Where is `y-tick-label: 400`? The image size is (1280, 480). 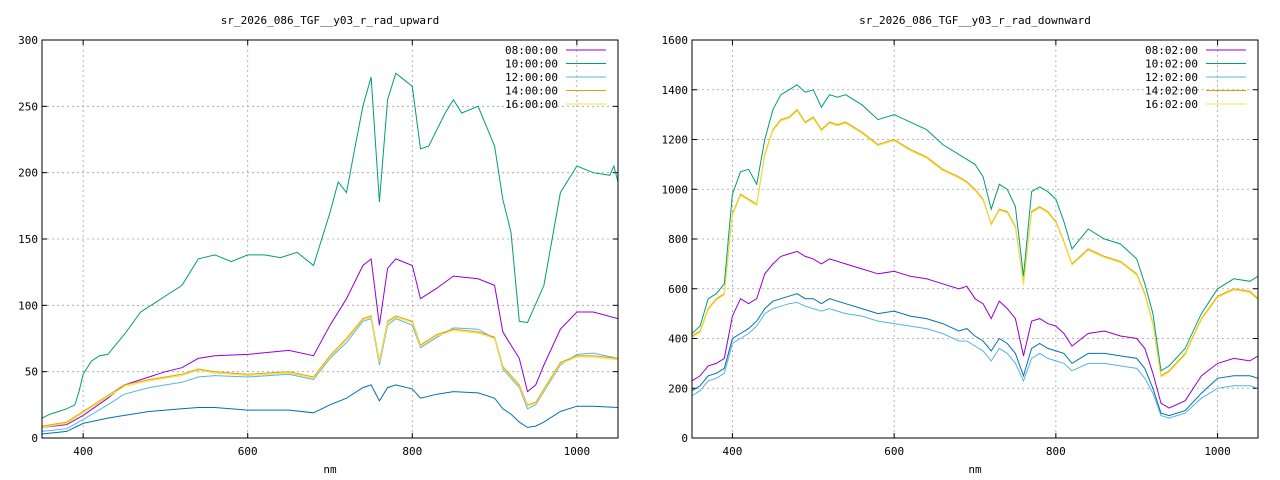 y-tick-label: 400 is located at coordinates (678, 339).